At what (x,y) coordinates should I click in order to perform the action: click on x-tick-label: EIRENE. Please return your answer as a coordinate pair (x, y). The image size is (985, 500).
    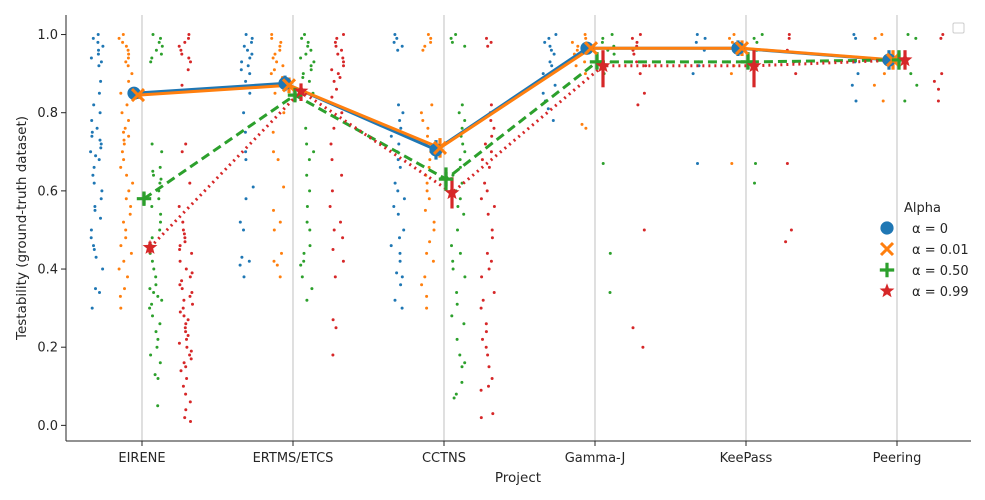
    Looking at the image, I should click on (141, 458).